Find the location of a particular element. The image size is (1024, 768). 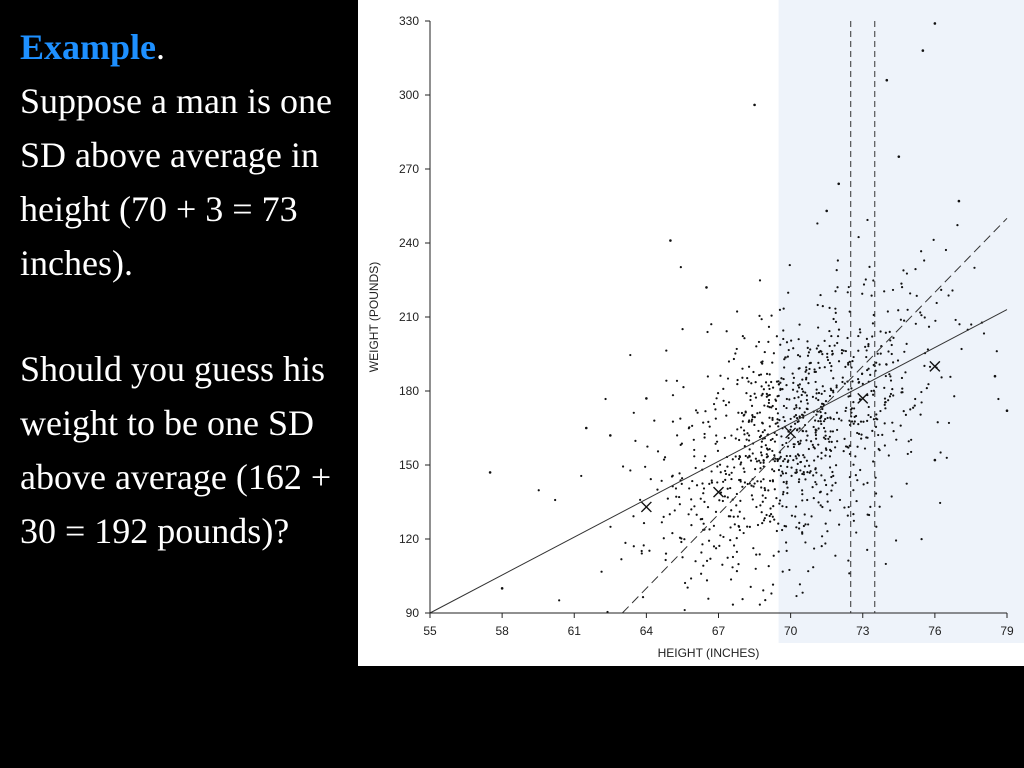

y-tick-label: 300 is located at coordinates (409, 95).